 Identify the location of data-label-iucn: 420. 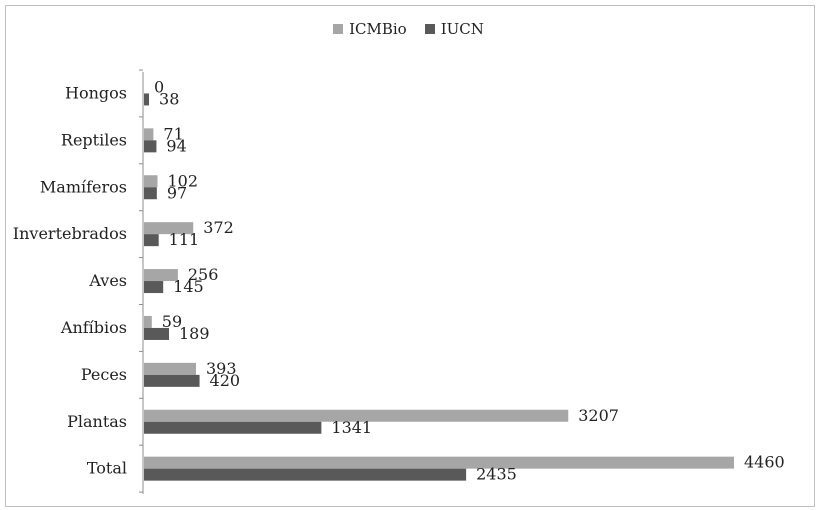
(225, 380).